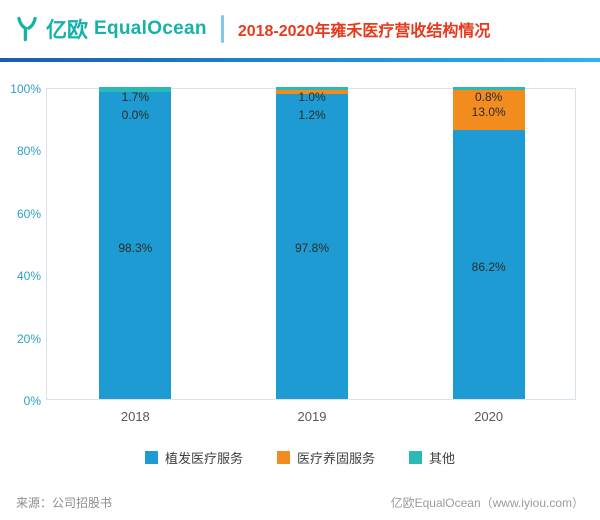 The height and width of the screenshot is (520, 600). I want to click on data-label: 98.3%, so click(135, 247).